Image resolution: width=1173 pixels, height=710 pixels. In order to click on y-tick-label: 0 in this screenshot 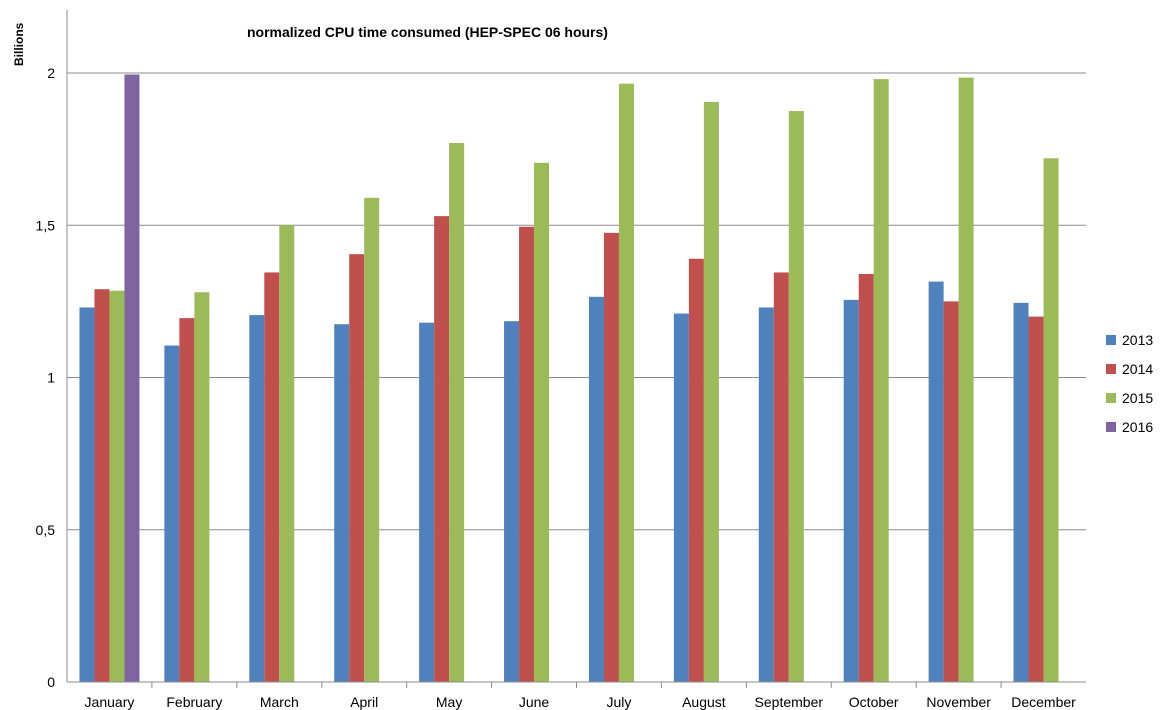, I will do `click(51, 682)`.